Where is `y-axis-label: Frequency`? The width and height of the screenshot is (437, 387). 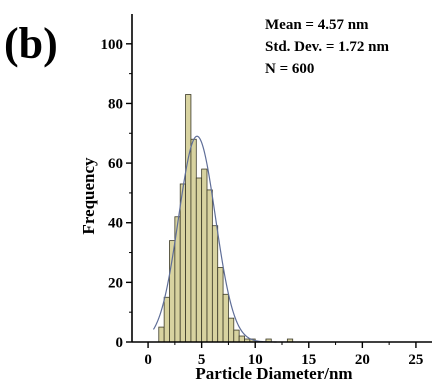 y-axis-label: Frequency is located at coordinates (88, 196).